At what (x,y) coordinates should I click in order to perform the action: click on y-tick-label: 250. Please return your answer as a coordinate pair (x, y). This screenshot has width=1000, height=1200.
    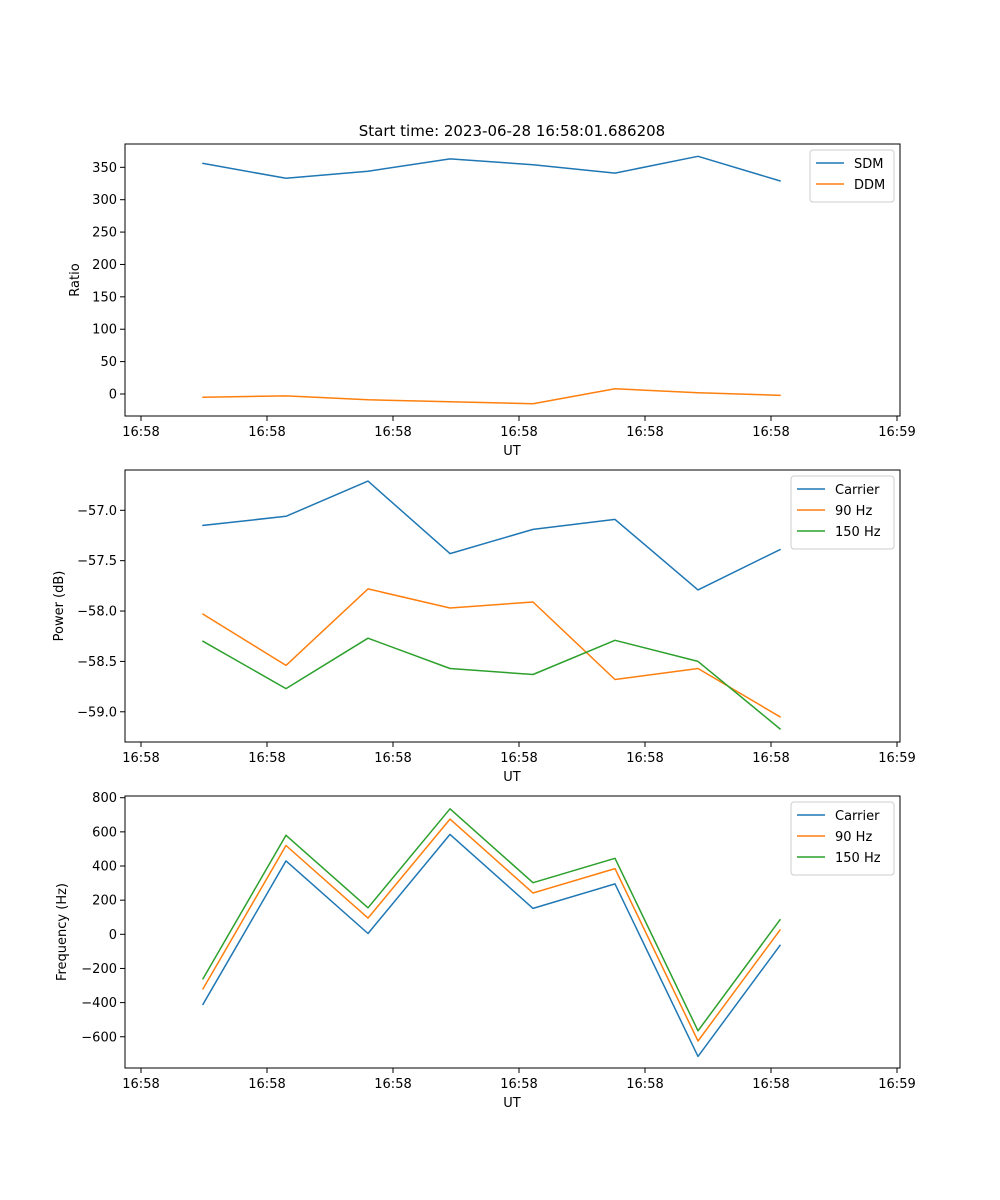
    Looking at the image, I should click on (104, 233).